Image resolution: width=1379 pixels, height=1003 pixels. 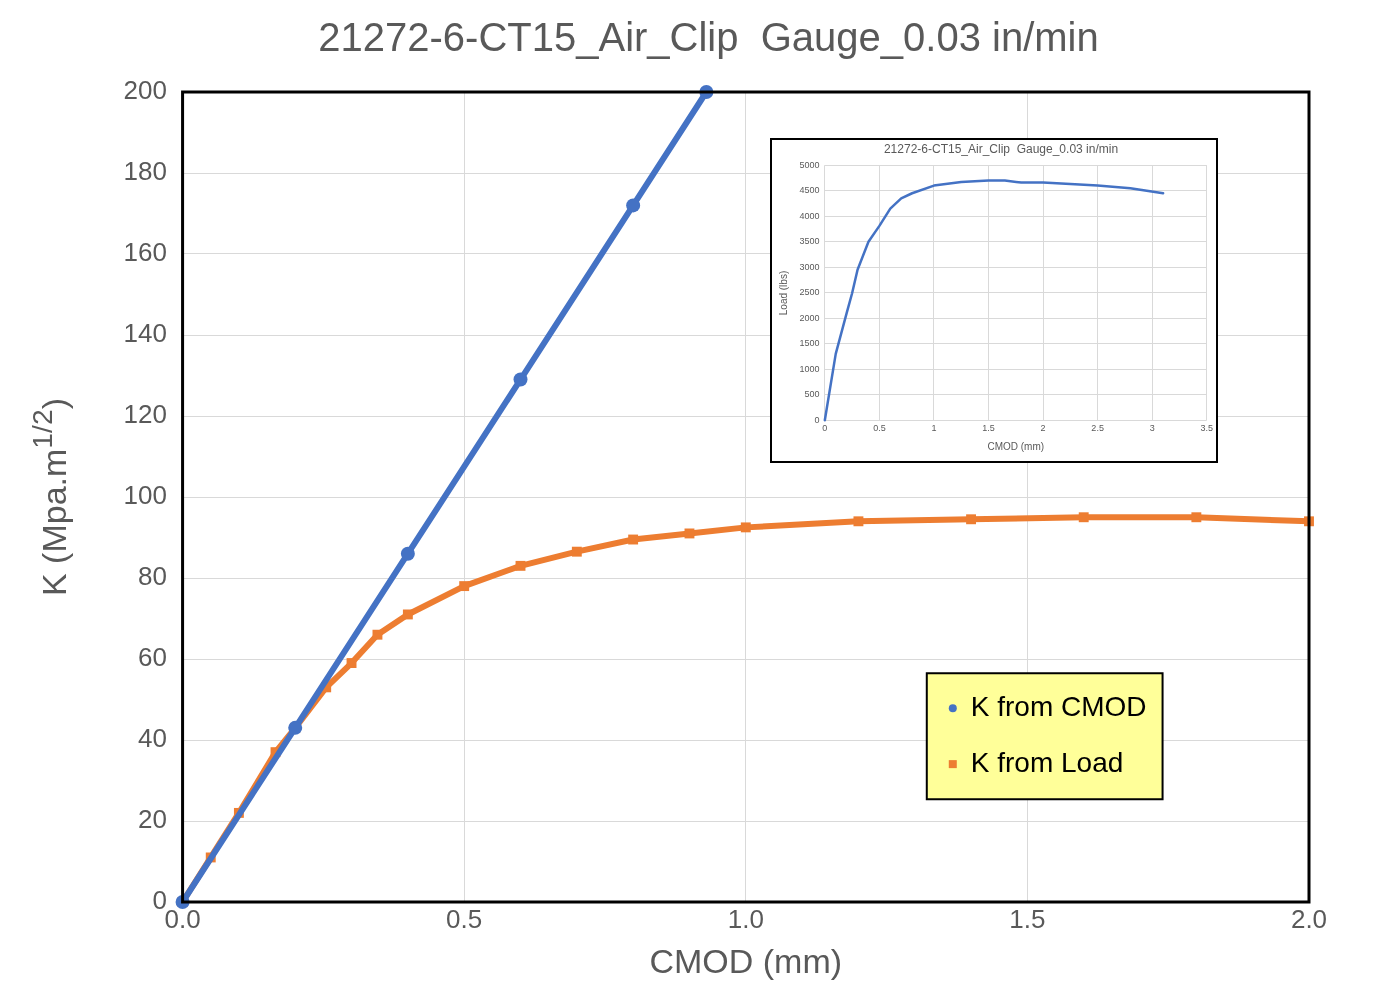 What do you see at coordinates (745, 918) in the screenshot?
I see `x-tick-label: 1.0` at bounding box center [745, 918].